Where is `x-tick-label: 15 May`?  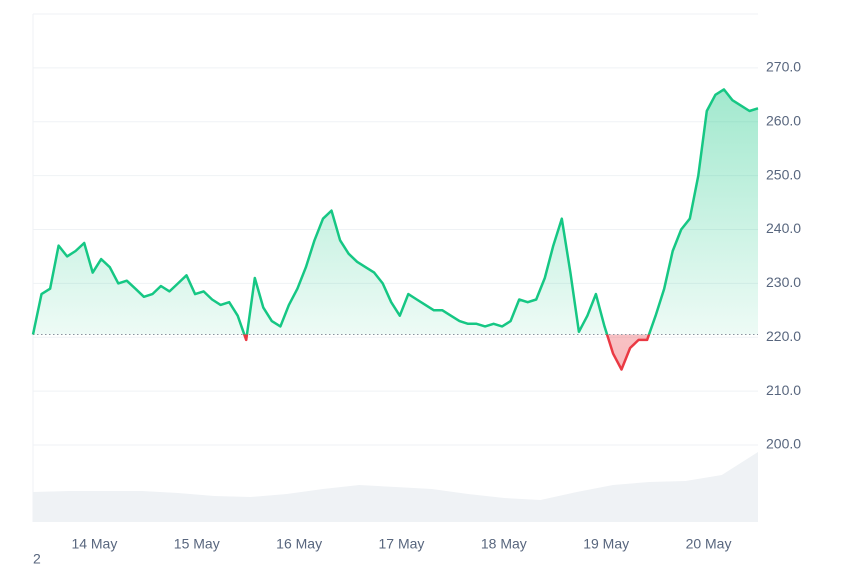 x-tick-label: 15 May is located at coordinates (197, 544).